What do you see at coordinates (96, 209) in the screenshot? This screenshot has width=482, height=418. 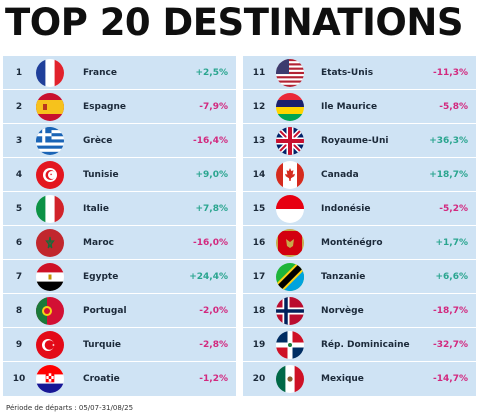 I see `country-name: Italie` at bounding box center [96, 209].